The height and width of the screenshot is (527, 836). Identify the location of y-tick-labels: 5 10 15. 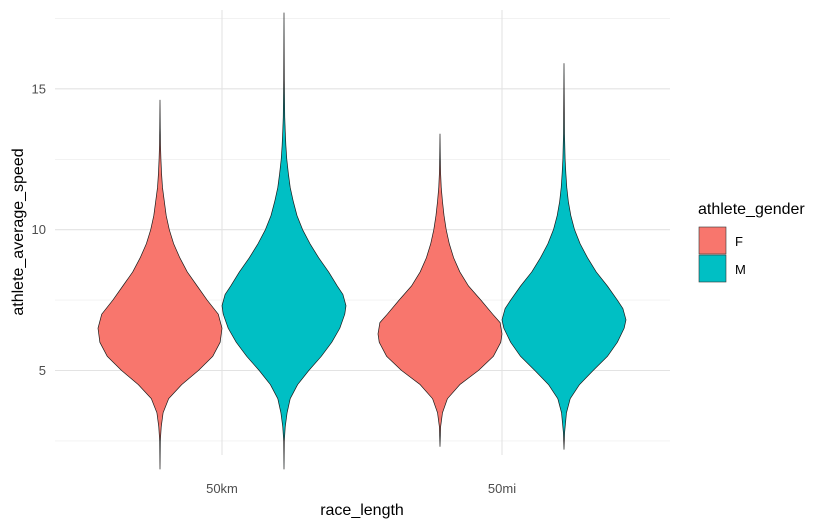
(39, 229).